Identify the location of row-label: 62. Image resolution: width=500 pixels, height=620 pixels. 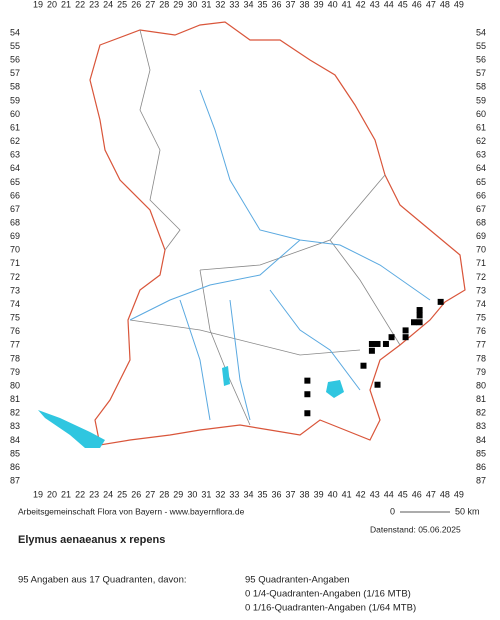
(481, 141).